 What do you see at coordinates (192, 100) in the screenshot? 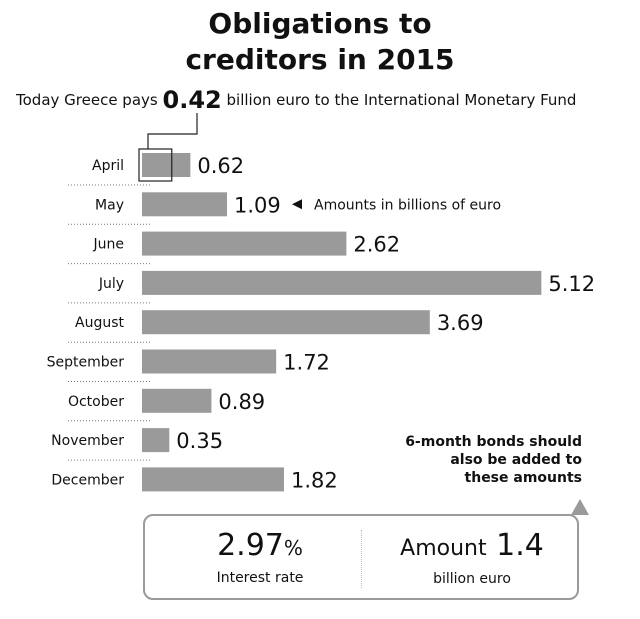
I see `today-amount: 0.42` at bounding box center [192, 100].